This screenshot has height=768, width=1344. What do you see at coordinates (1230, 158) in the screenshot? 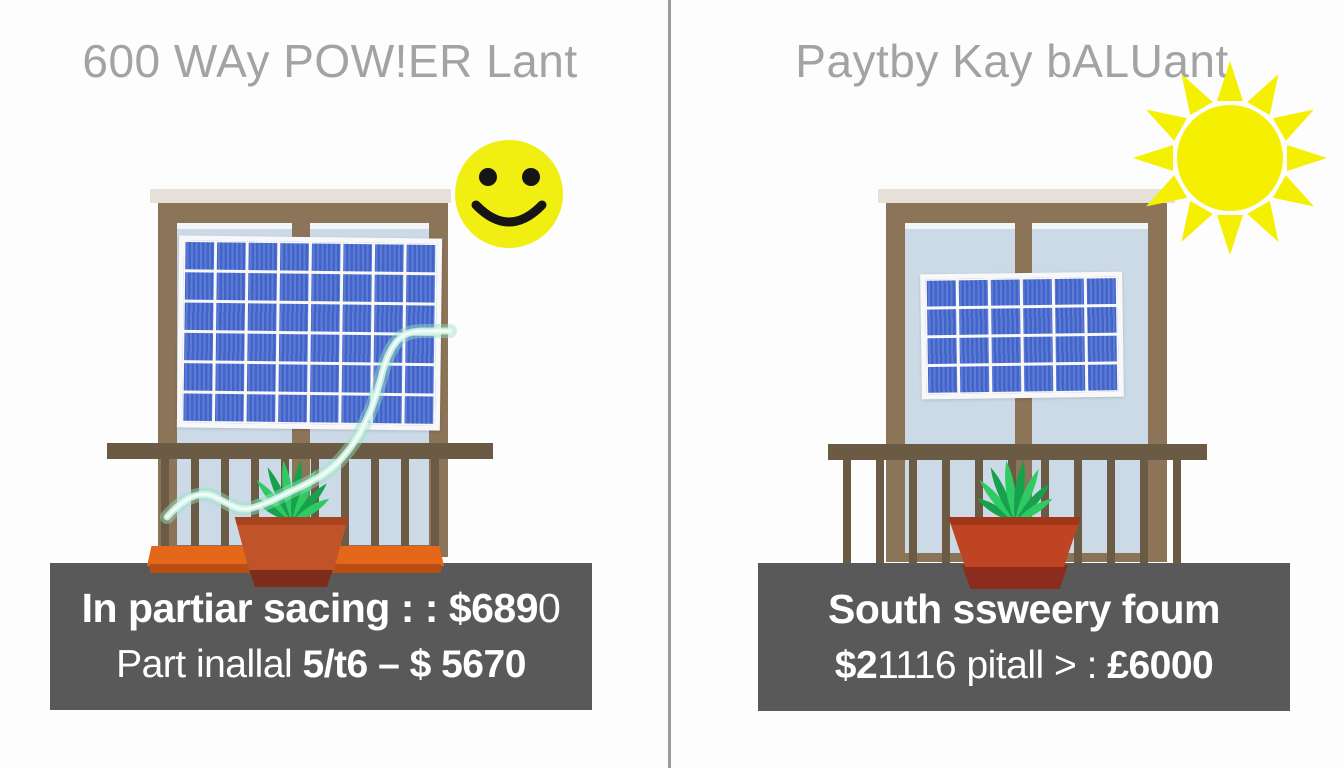
I see `sun-icon` at bounding box center [1230, 158].